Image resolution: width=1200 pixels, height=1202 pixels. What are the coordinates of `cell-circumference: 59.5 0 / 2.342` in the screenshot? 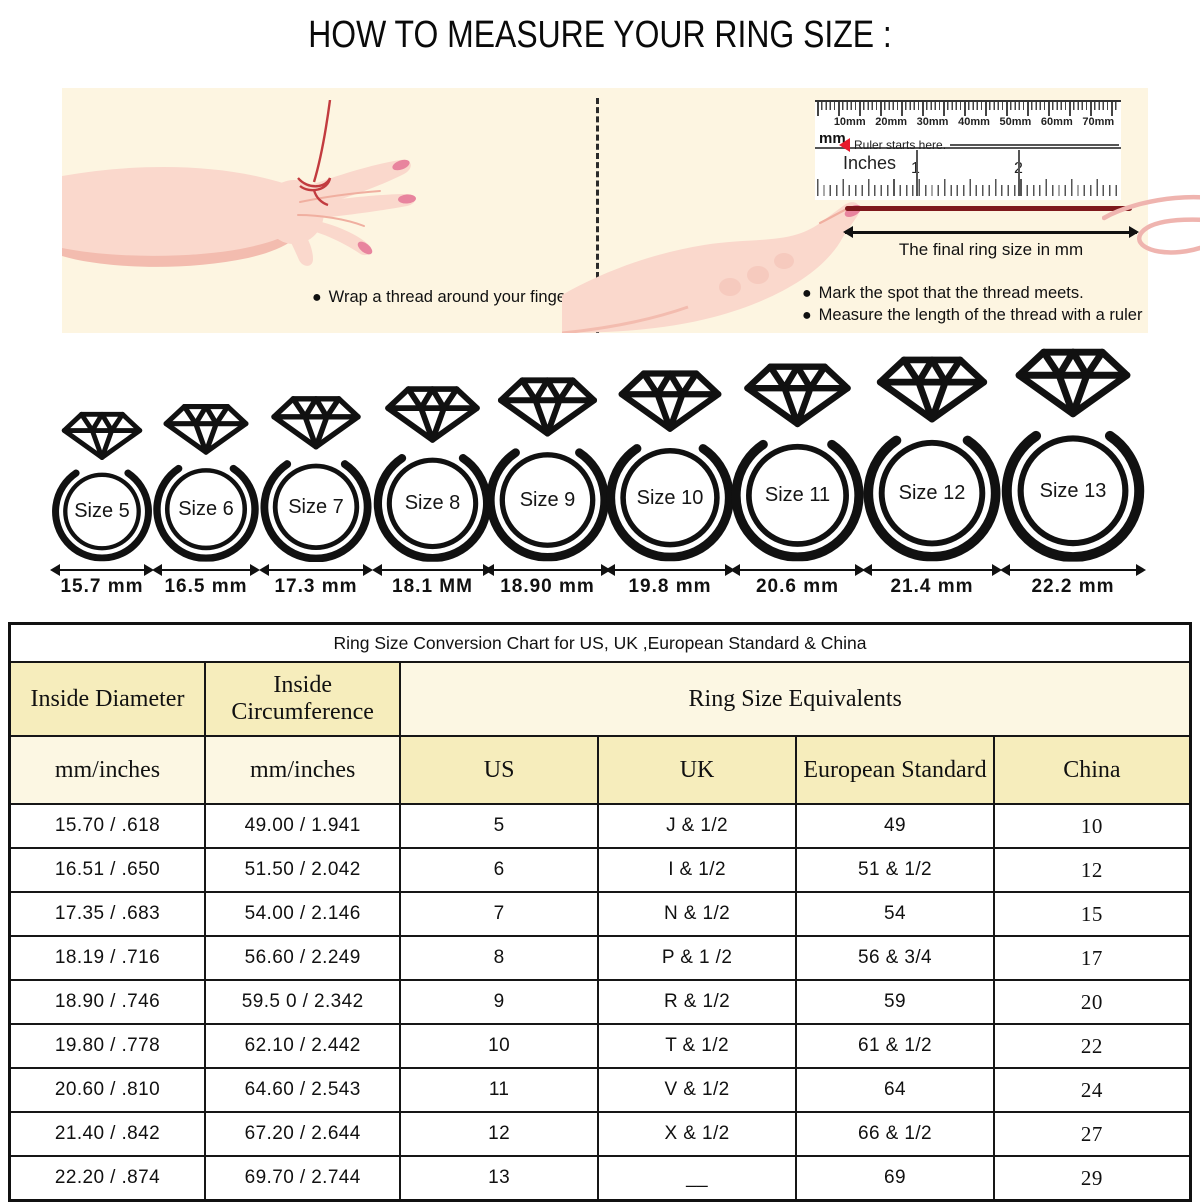 It's located at (302, 1002).